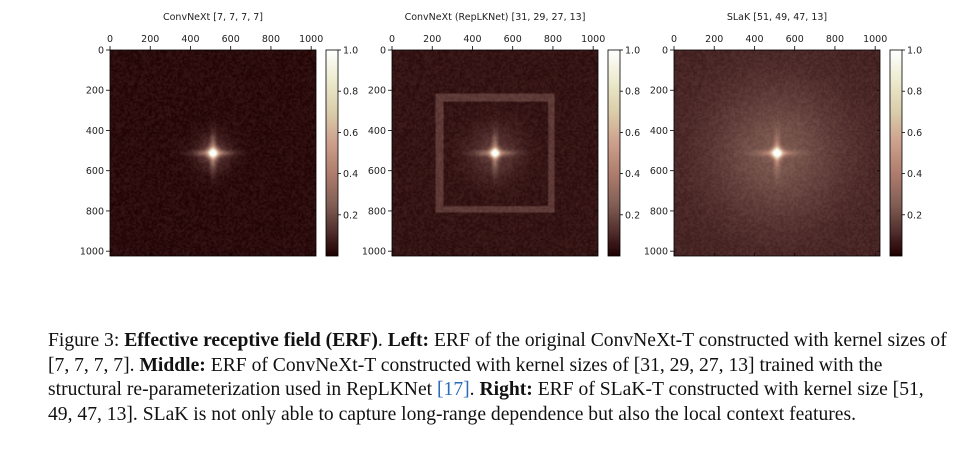  I want to click on caption-left-label: Left:, so click(408, 340).